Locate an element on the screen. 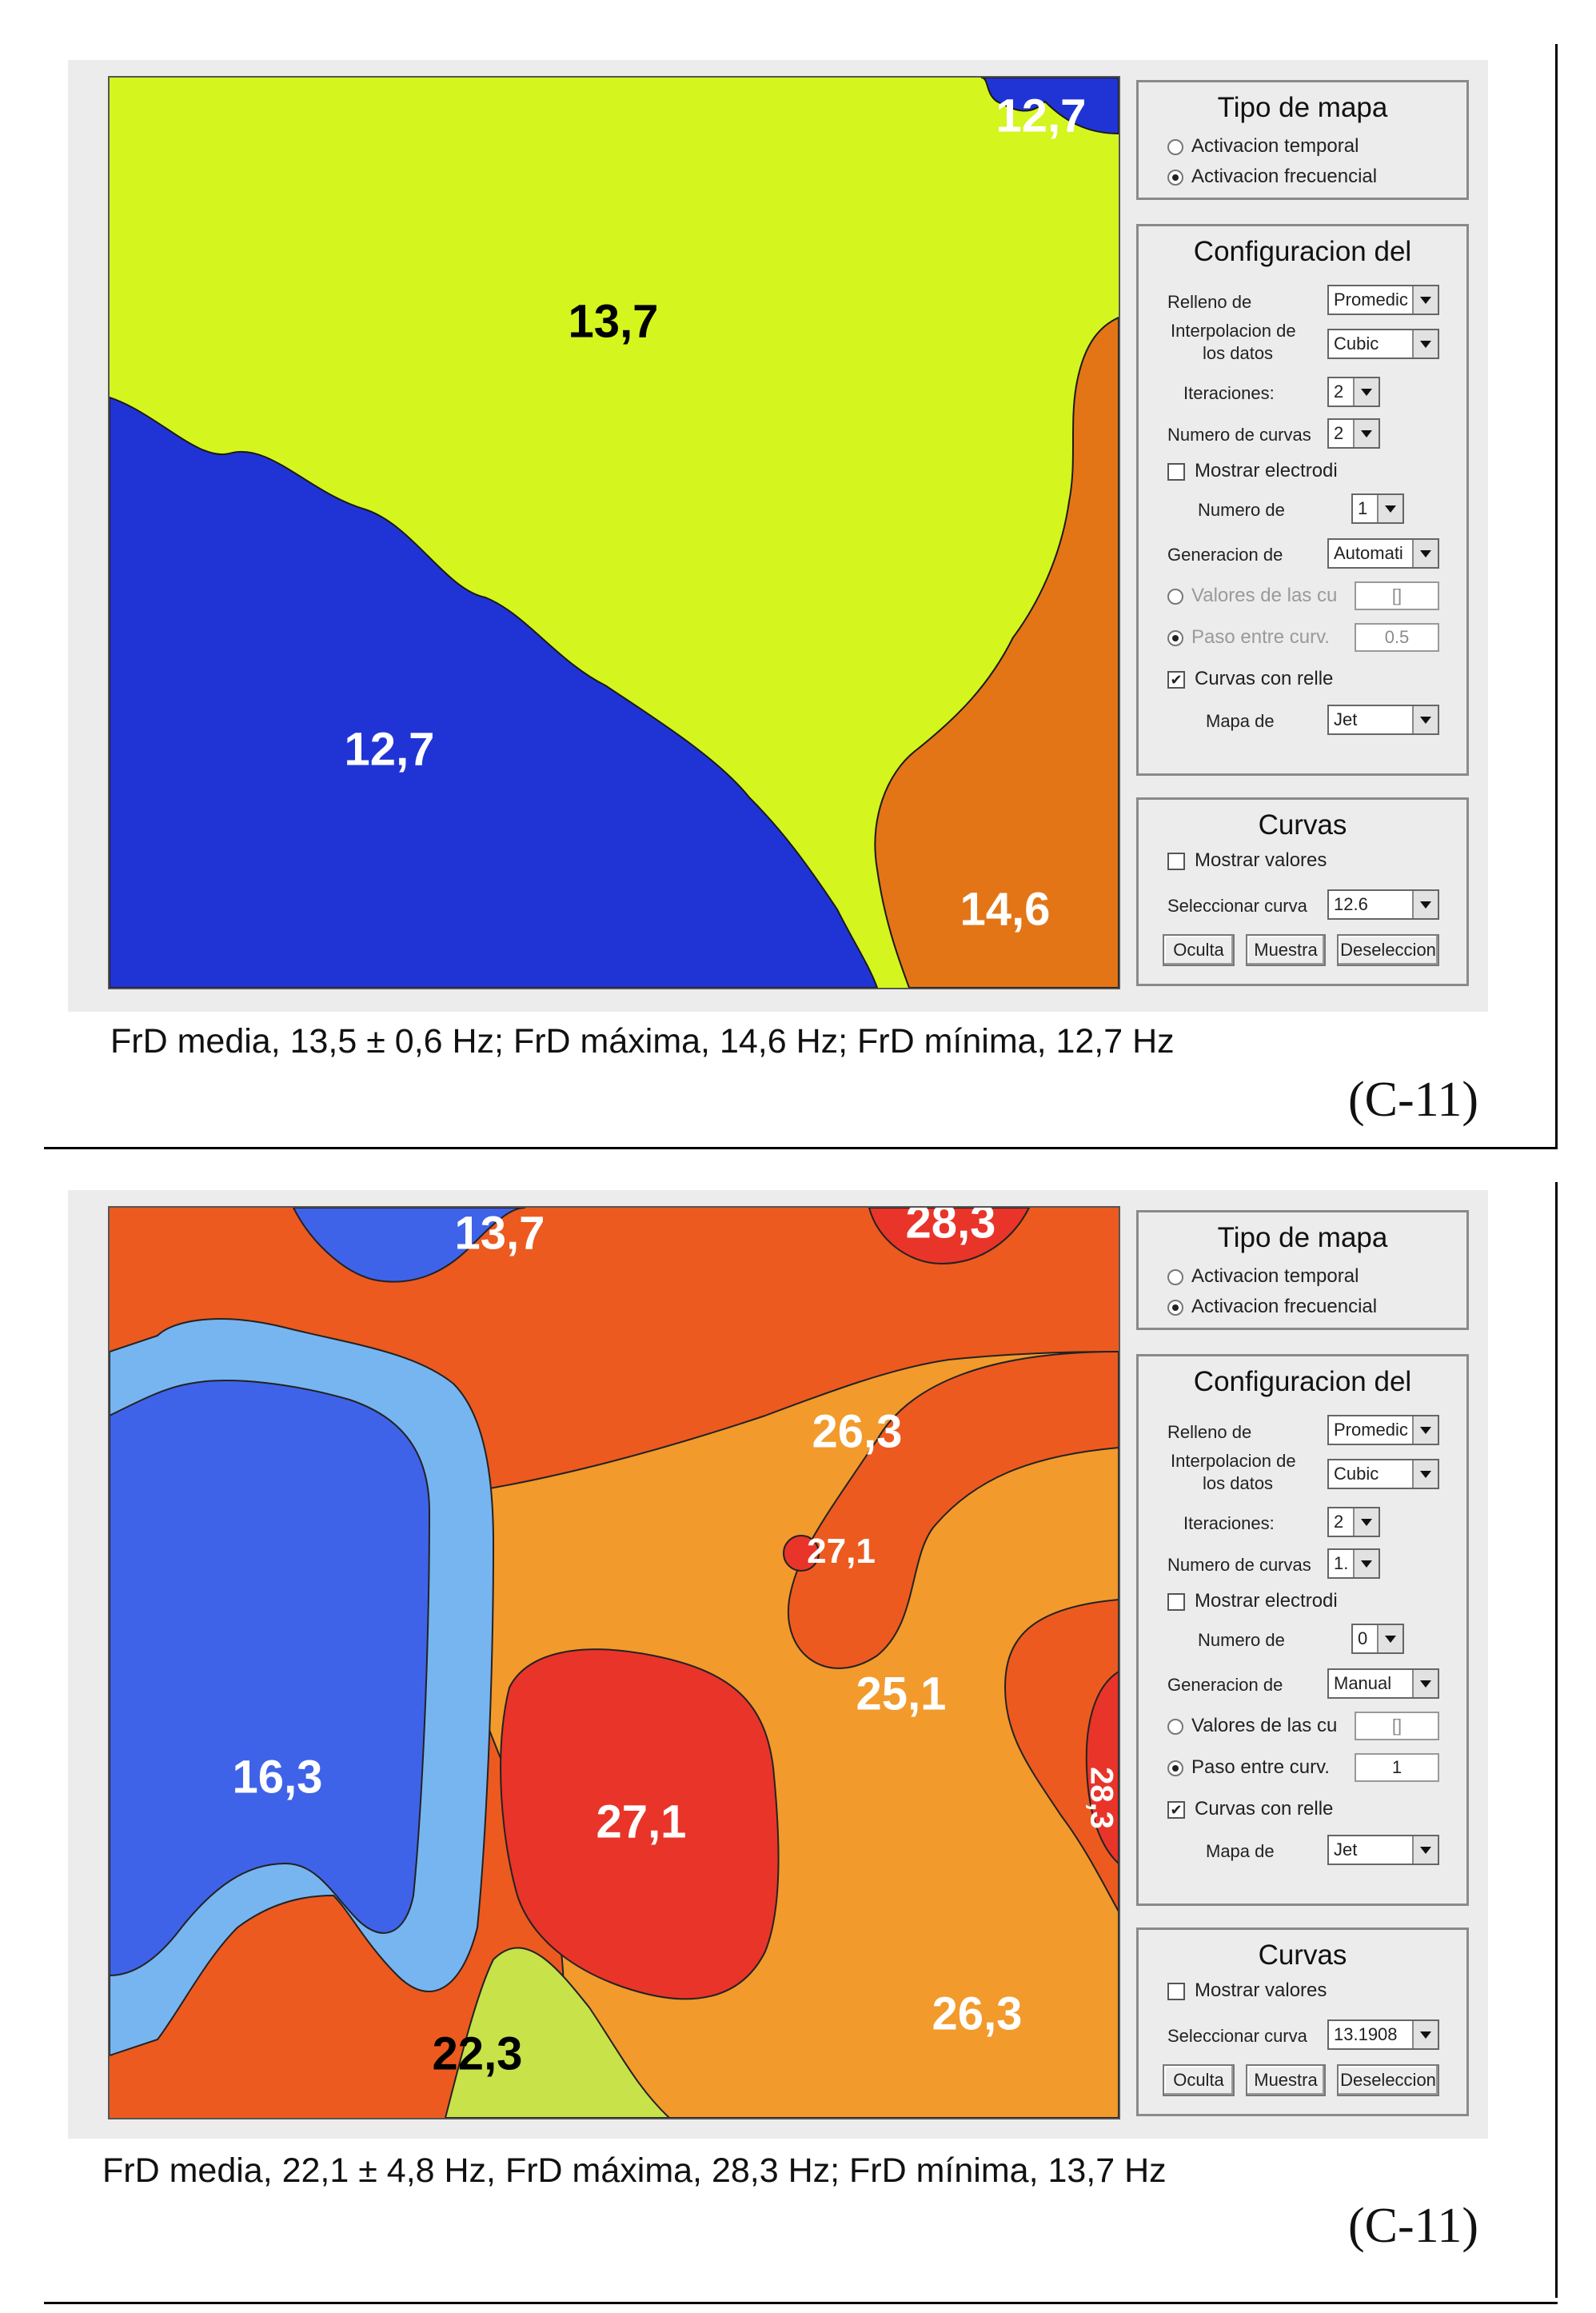  numero-curvas-select: 2 is located at coordinates (1353, 434).